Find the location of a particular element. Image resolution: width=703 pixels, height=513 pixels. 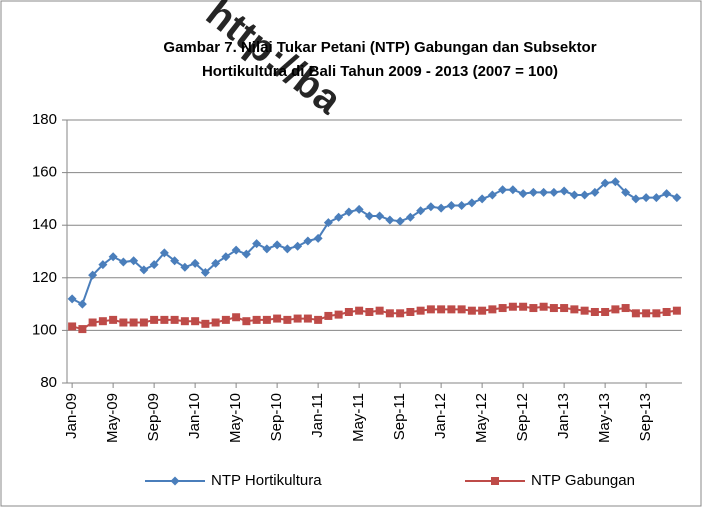

y-tick-label: 120 is located at coordinates (44, 277).